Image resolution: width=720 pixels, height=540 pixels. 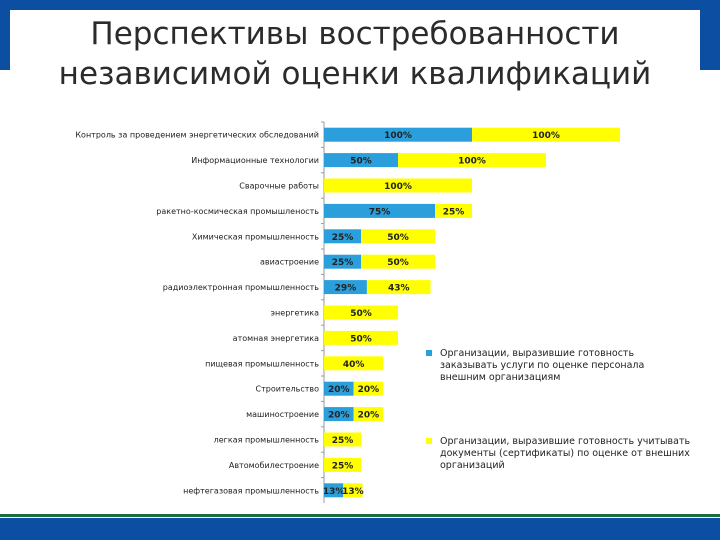 What do you see at coordinates (710, 35) in the screenshot?
I see `right-frame-bar` at bounding box center [710, 35].